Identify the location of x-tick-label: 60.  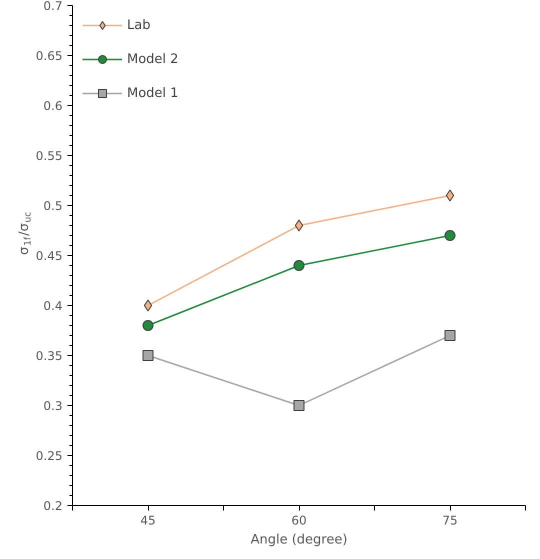
(299, 521).